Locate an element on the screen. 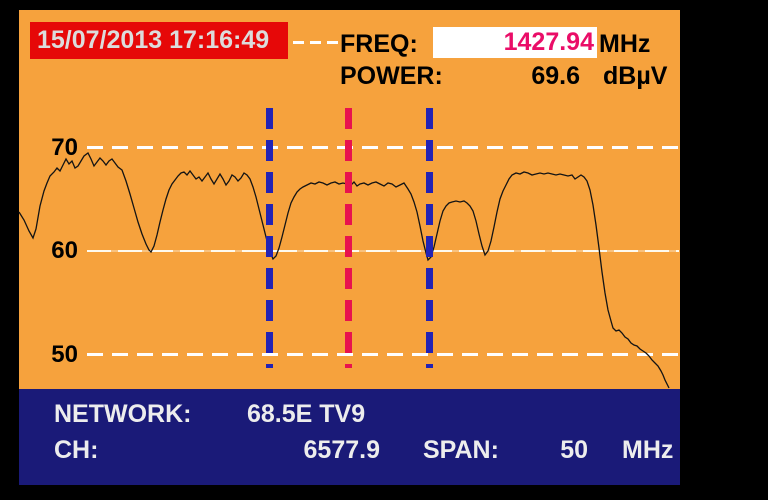  marker-blue-right is located at coordinates (429, 238).